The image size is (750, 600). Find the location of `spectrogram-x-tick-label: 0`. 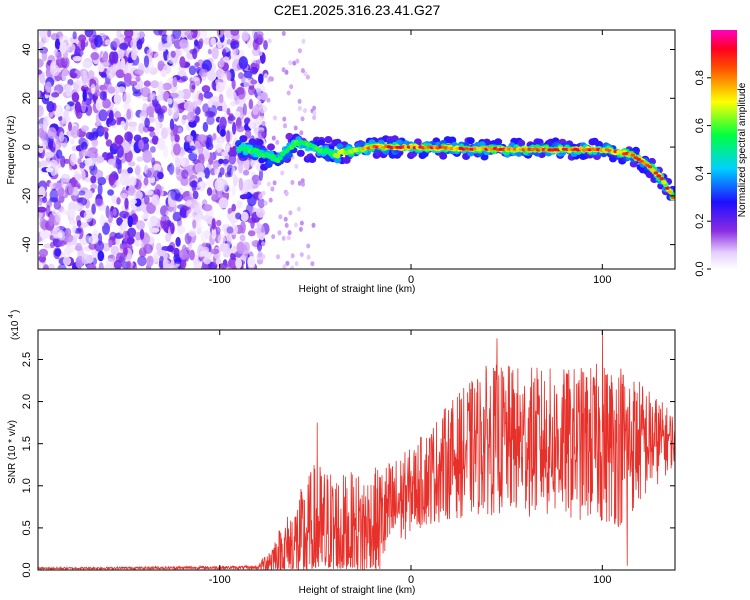

spectrogram-x-tick-label: 0 is located at coordinates (411, 280).